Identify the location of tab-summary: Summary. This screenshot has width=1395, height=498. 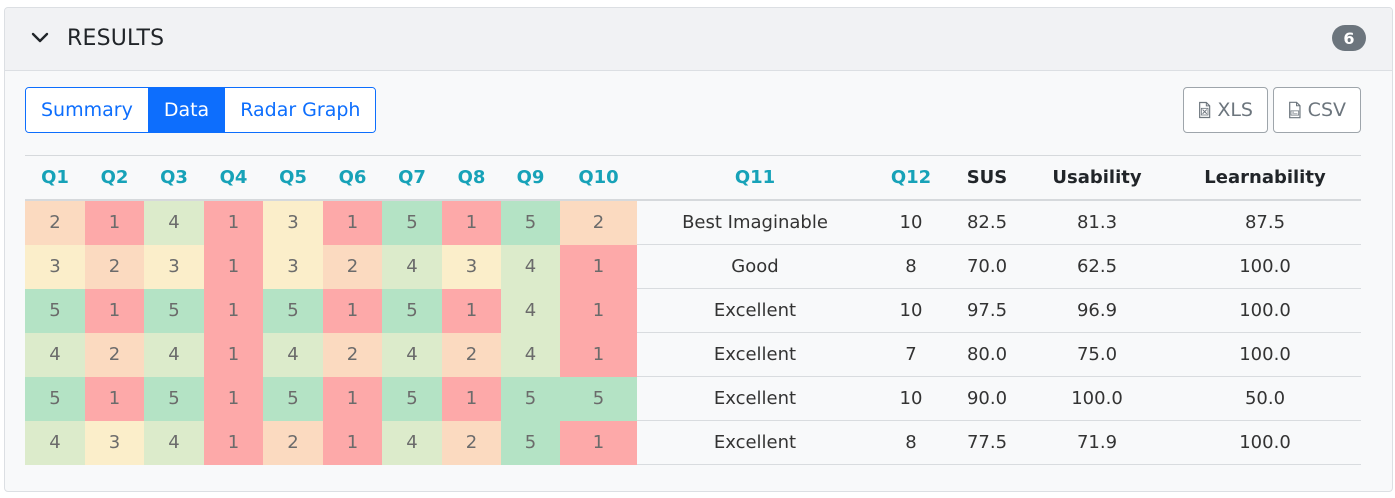
(87, 110).